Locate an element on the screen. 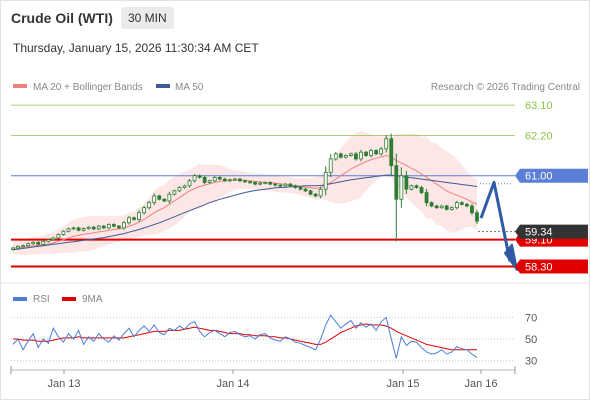 Image resolution: width=590 pixels, height=400 pixels. ma20-legend-label: MA 20 + Bollinger Bands is located at coordinates (88, 87).